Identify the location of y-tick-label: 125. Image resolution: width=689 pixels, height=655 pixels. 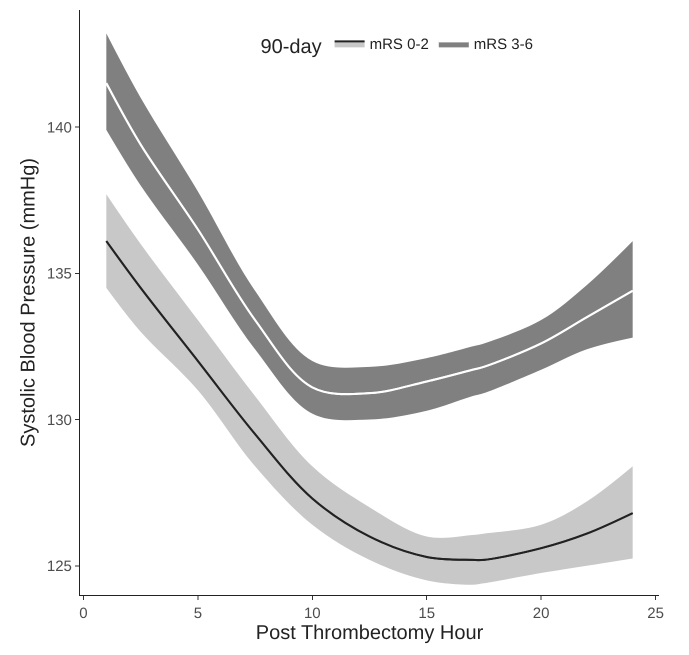
(59, 566).